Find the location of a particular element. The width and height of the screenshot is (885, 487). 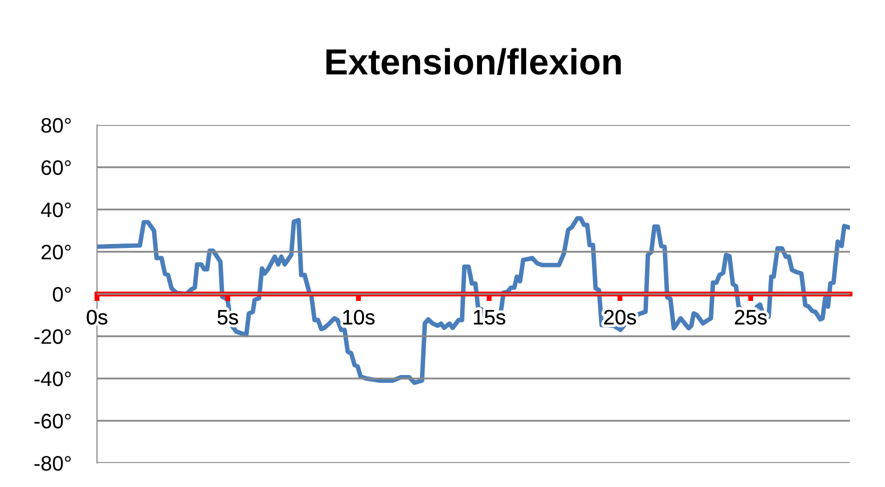

y-tick-label: 20° is located at coordinates (56, 252).